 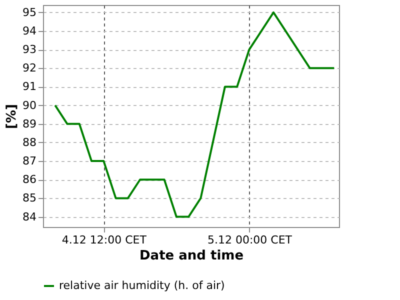 I want to click on y-tick-label: 86, so click(x=29, y=179).